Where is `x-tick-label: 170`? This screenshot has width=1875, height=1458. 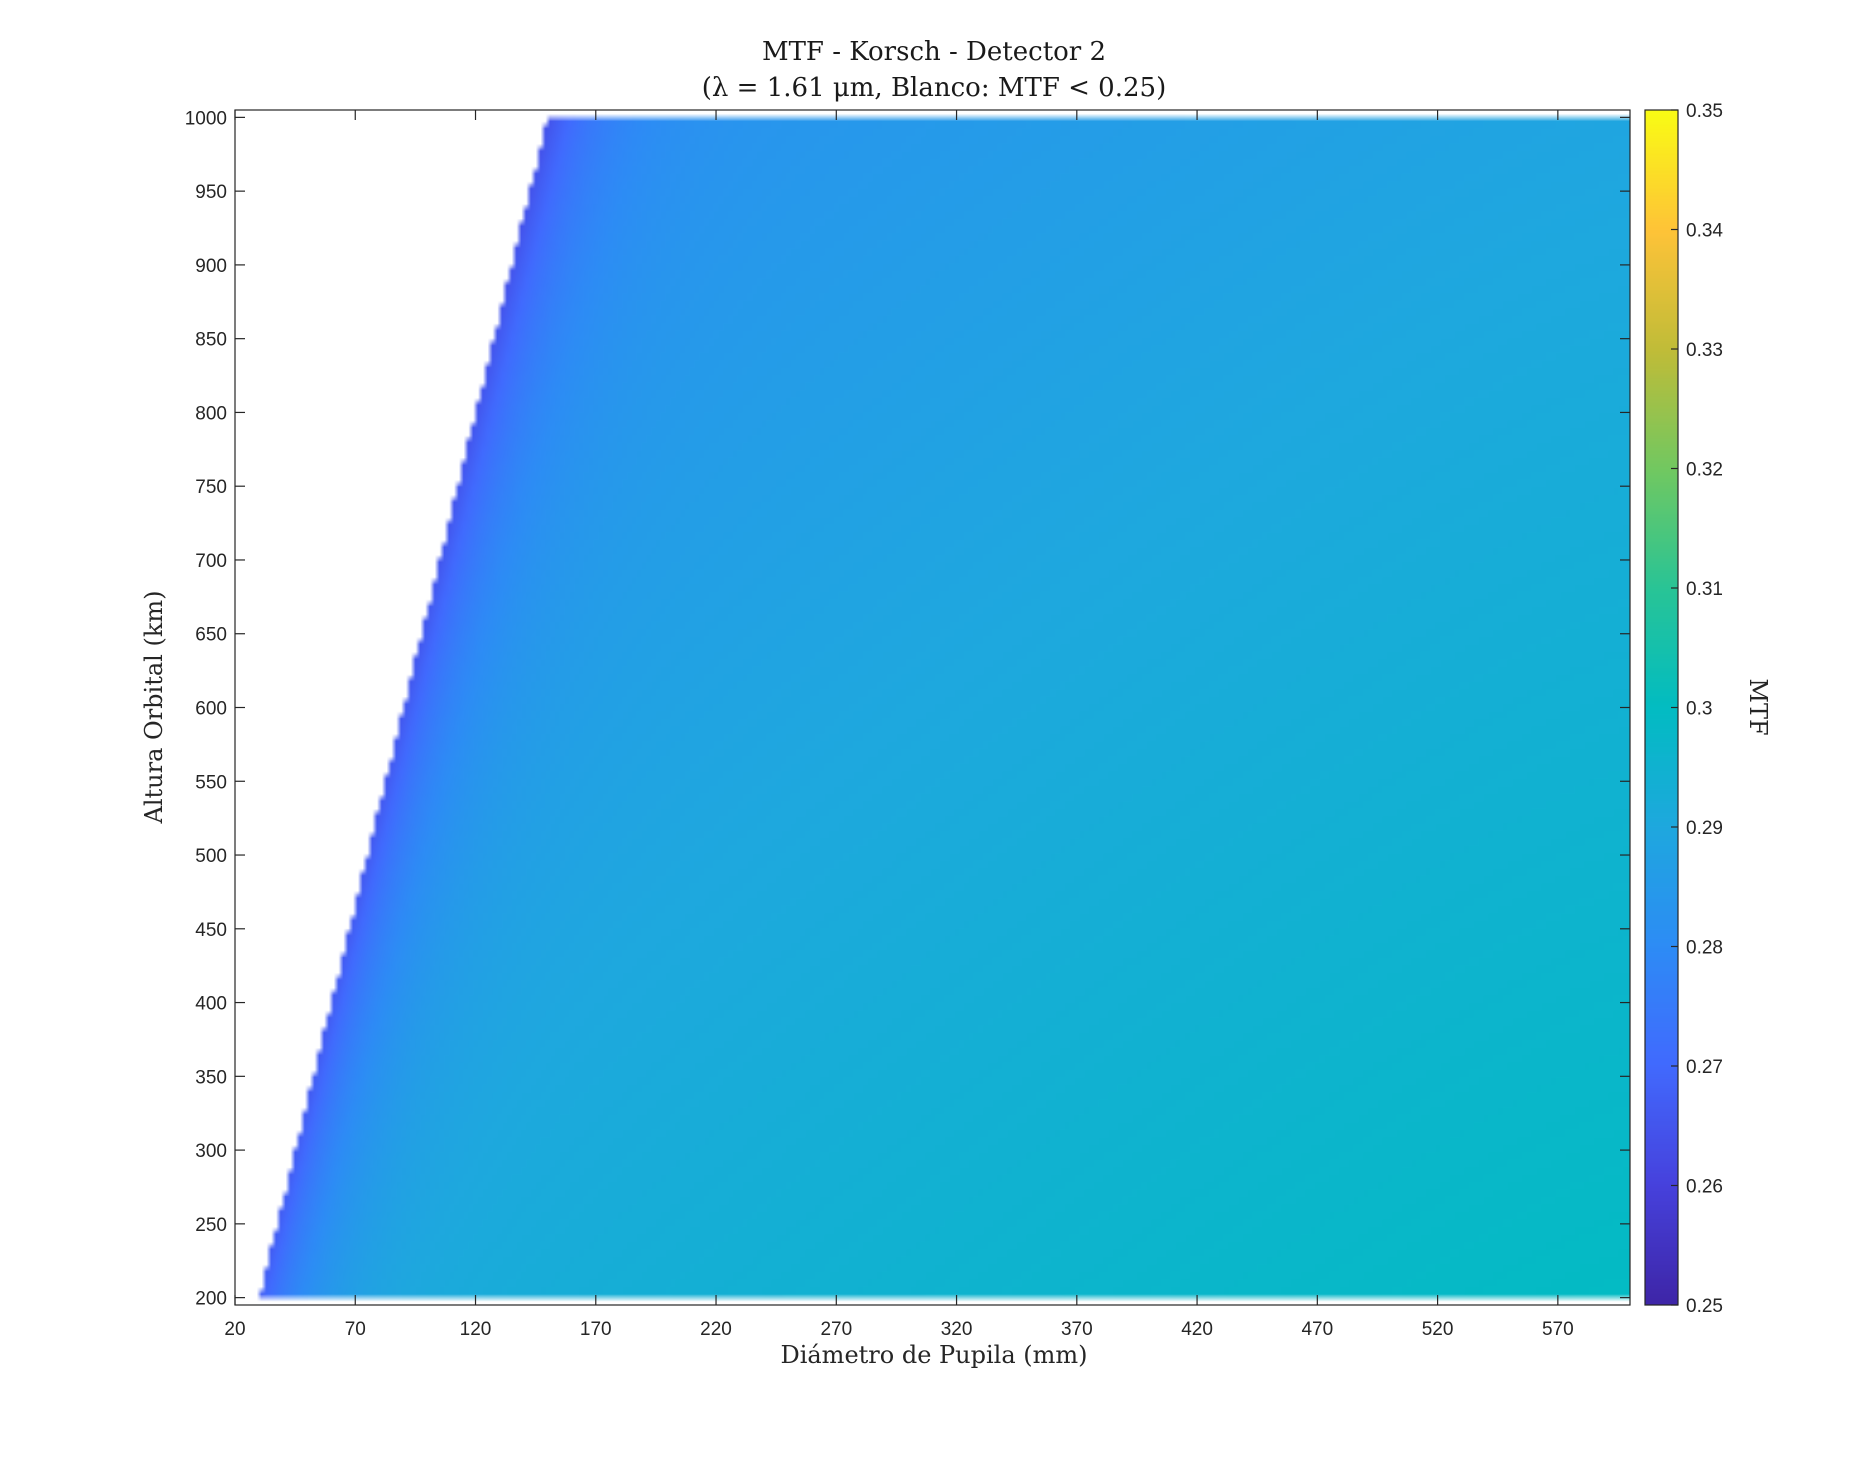 x-tick-label: 170 is located at coordinates (596, 1329).